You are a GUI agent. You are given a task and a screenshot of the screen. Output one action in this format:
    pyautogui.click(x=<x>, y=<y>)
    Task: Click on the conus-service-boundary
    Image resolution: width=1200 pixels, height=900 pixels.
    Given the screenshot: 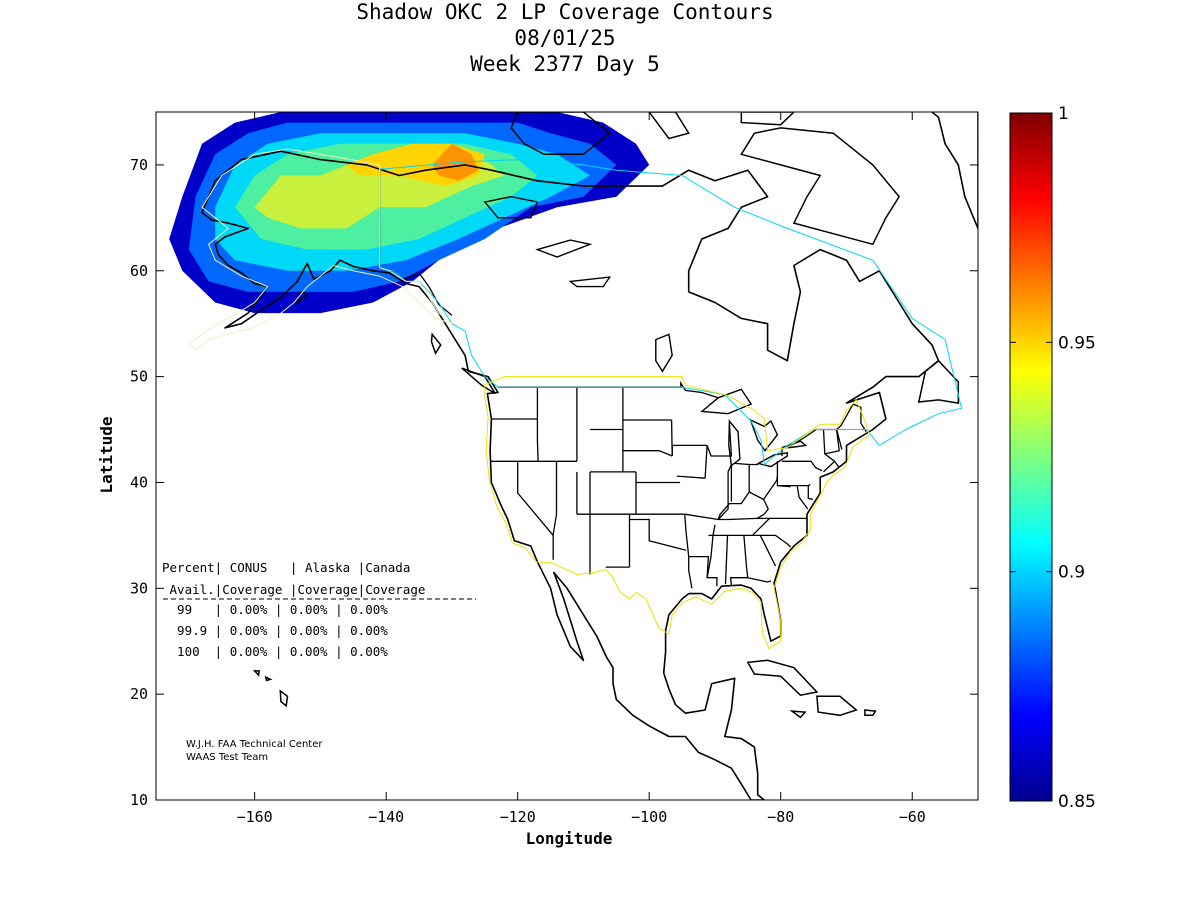 What is the action you would take?
    pyautogui.click(x=677, y=513)
    